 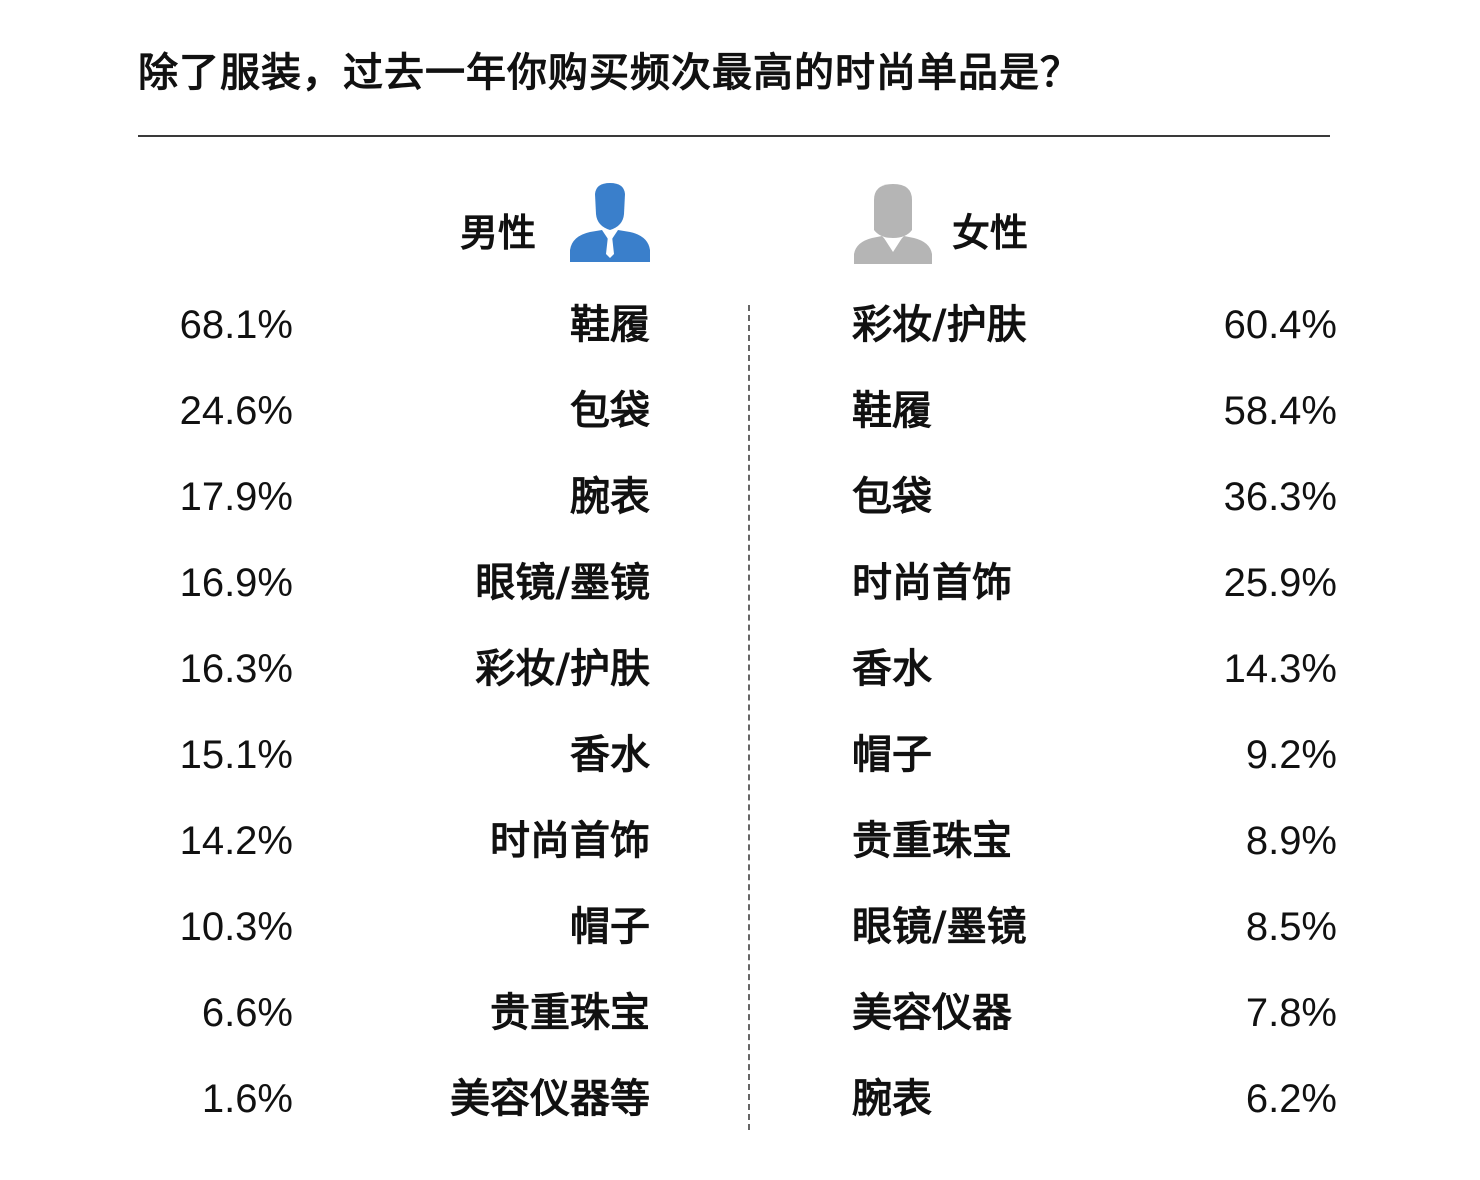 I want to click on female-item-label: 鞋履, so click(x=892, y=411).